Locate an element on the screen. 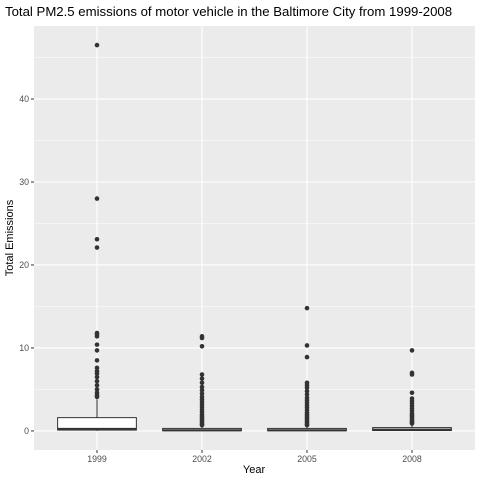 This screenshot has height=485, width=480. y-tick-label: 20 is located at coordinates (24, 265).